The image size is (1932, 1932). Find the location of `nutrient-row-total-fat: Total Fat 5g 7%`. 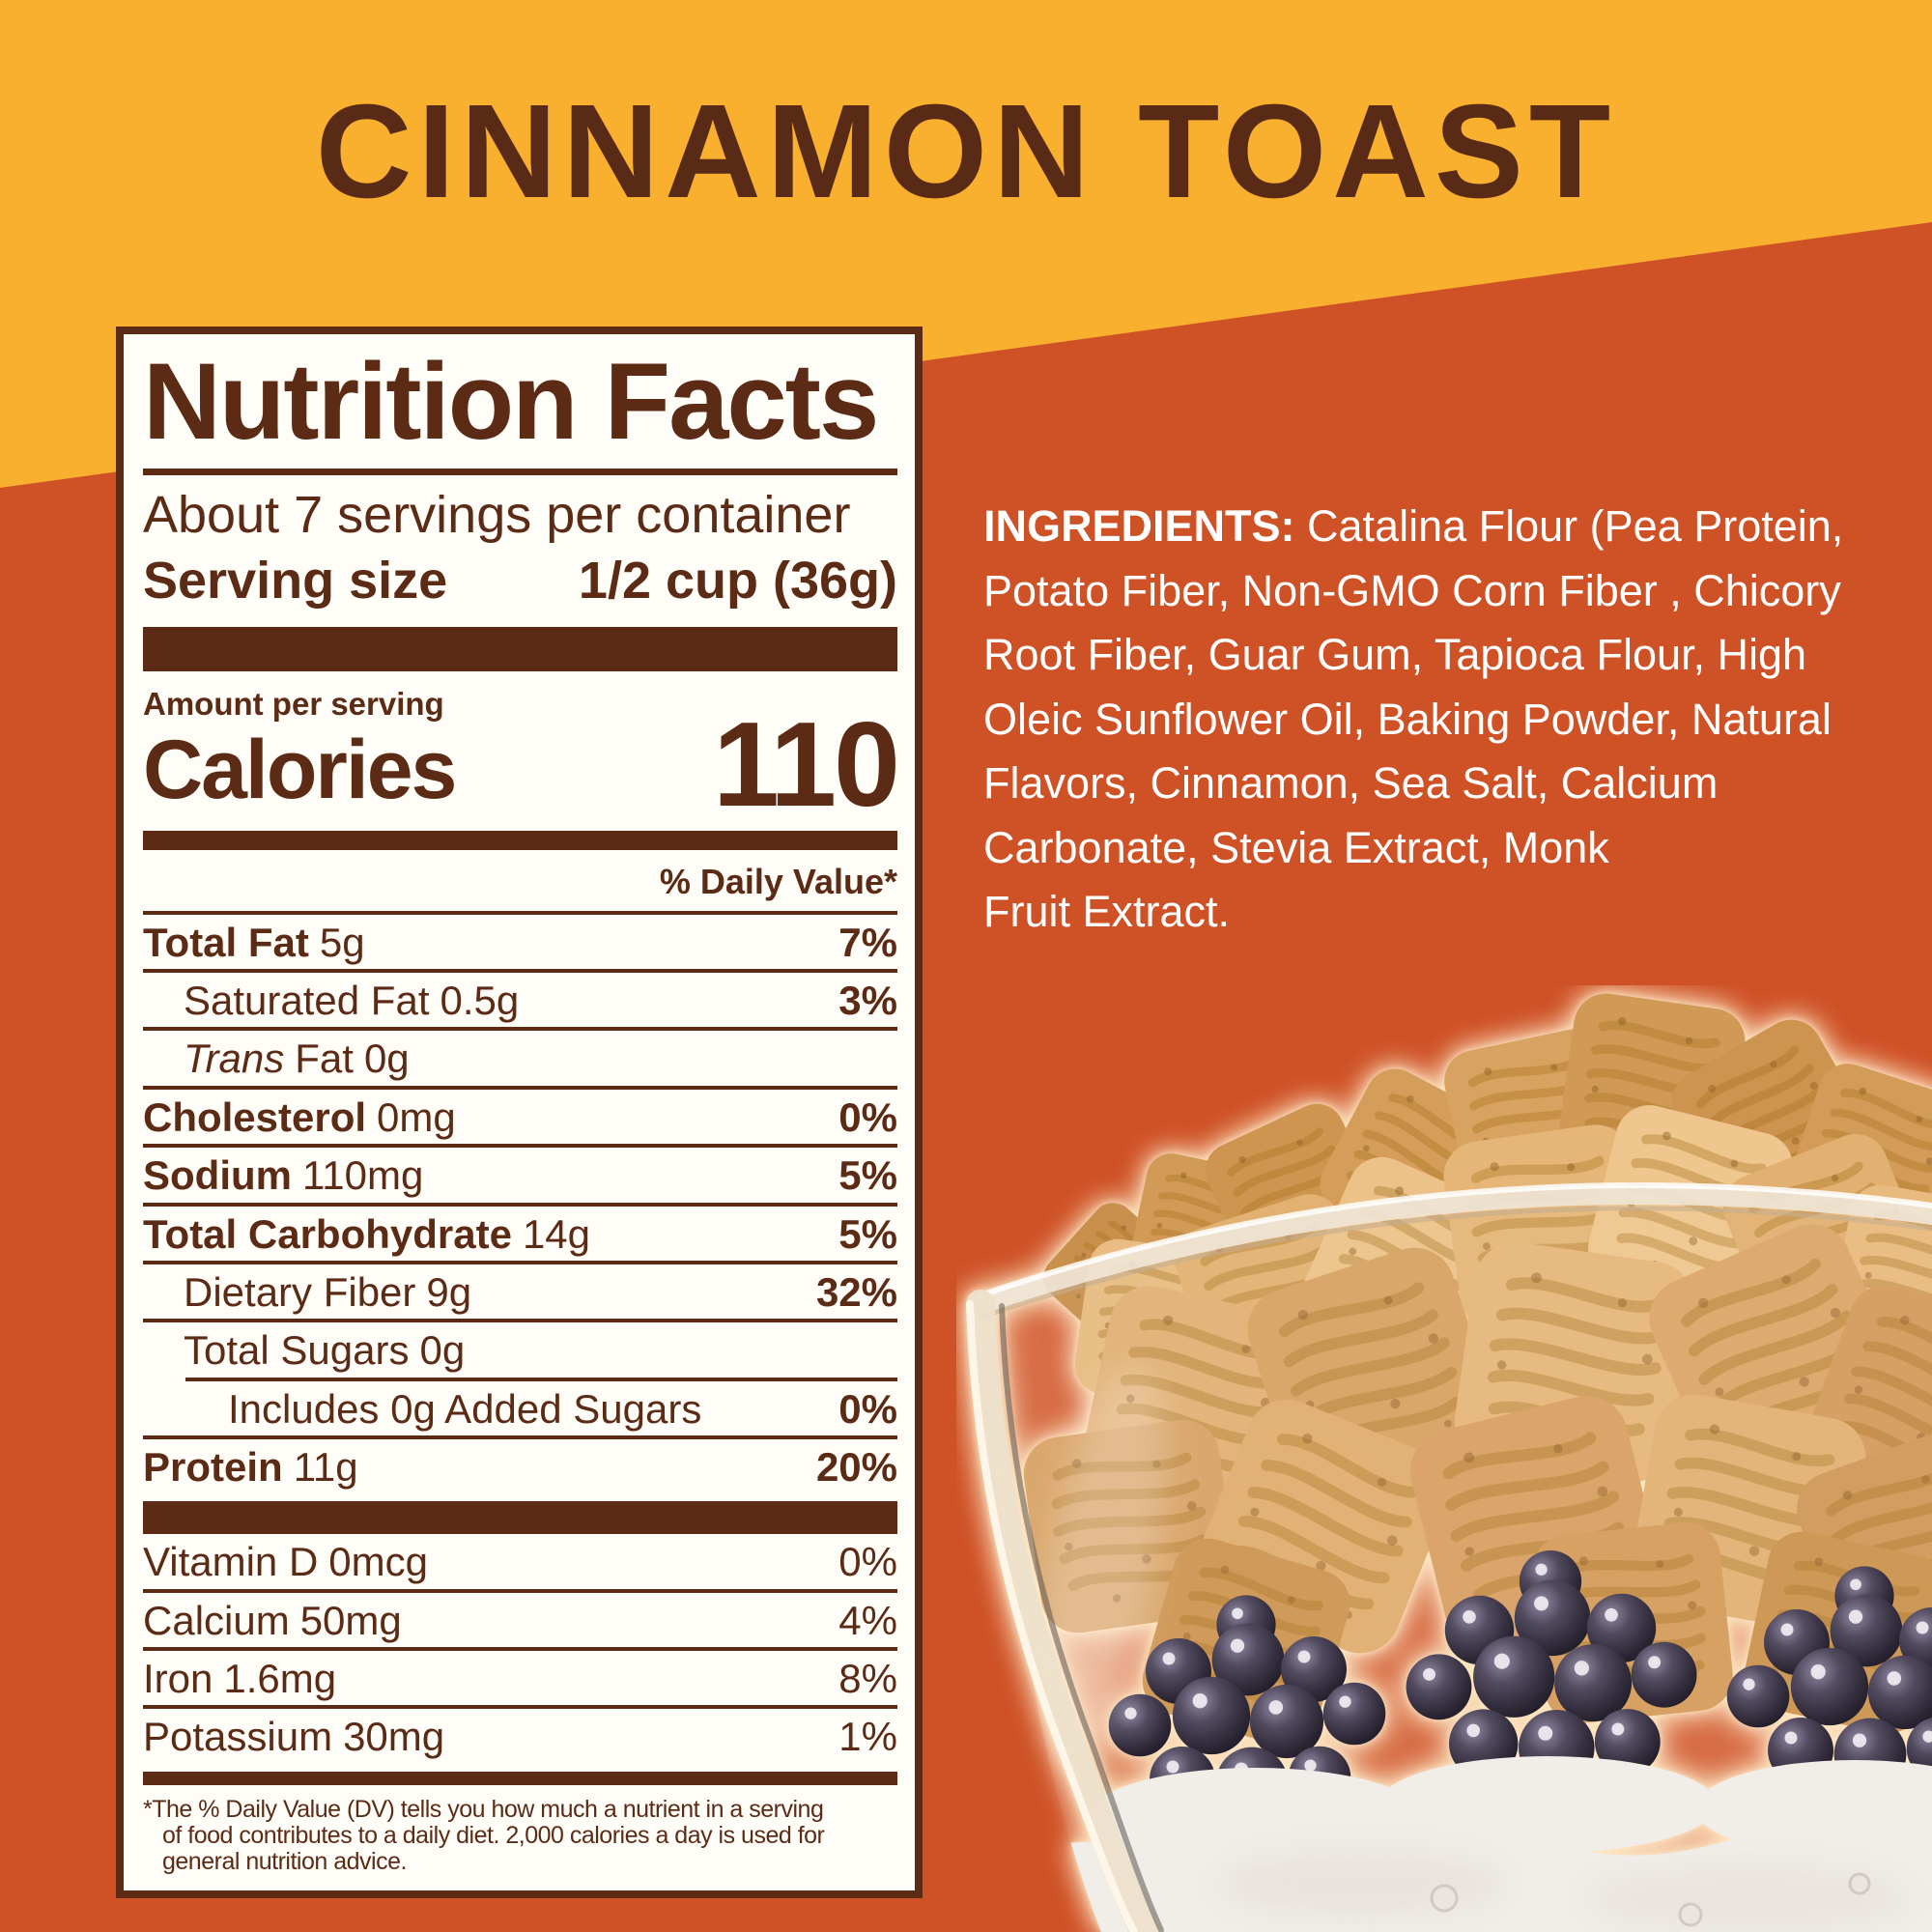

nutrient-row-total-fat: Total Fat 5g 7% is located at coordinates (520, 939).